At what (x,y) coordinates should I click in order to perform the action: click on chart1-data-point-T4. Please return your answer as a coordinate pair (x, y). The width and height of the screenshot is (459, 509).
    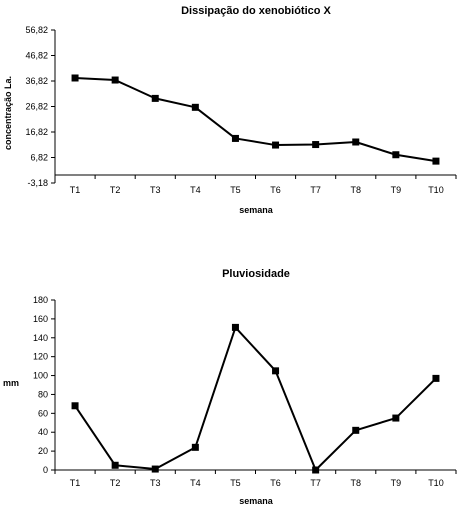
    Looking at the image, I should click on (195, 107).